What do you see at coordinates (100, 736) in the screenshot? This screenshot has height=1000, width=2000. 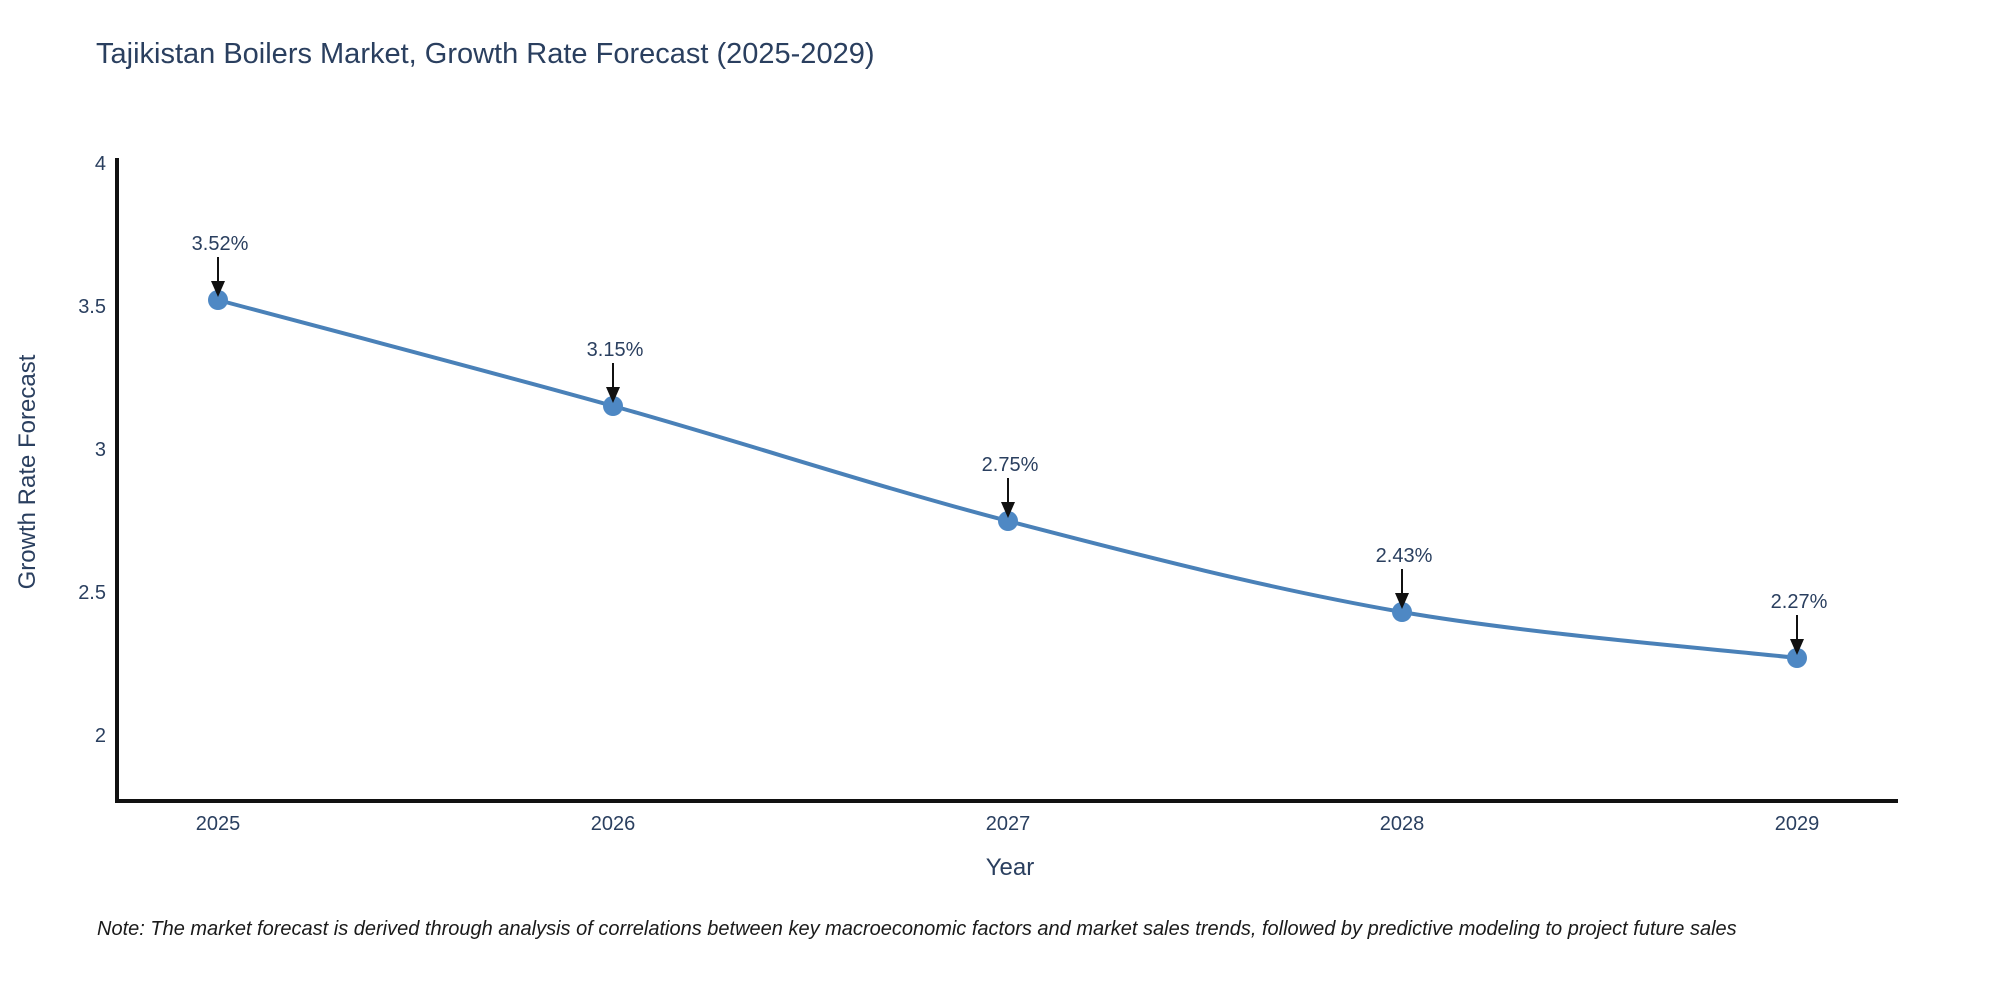 I see `y-tick-label: 2` at bounding box center [100, 736].